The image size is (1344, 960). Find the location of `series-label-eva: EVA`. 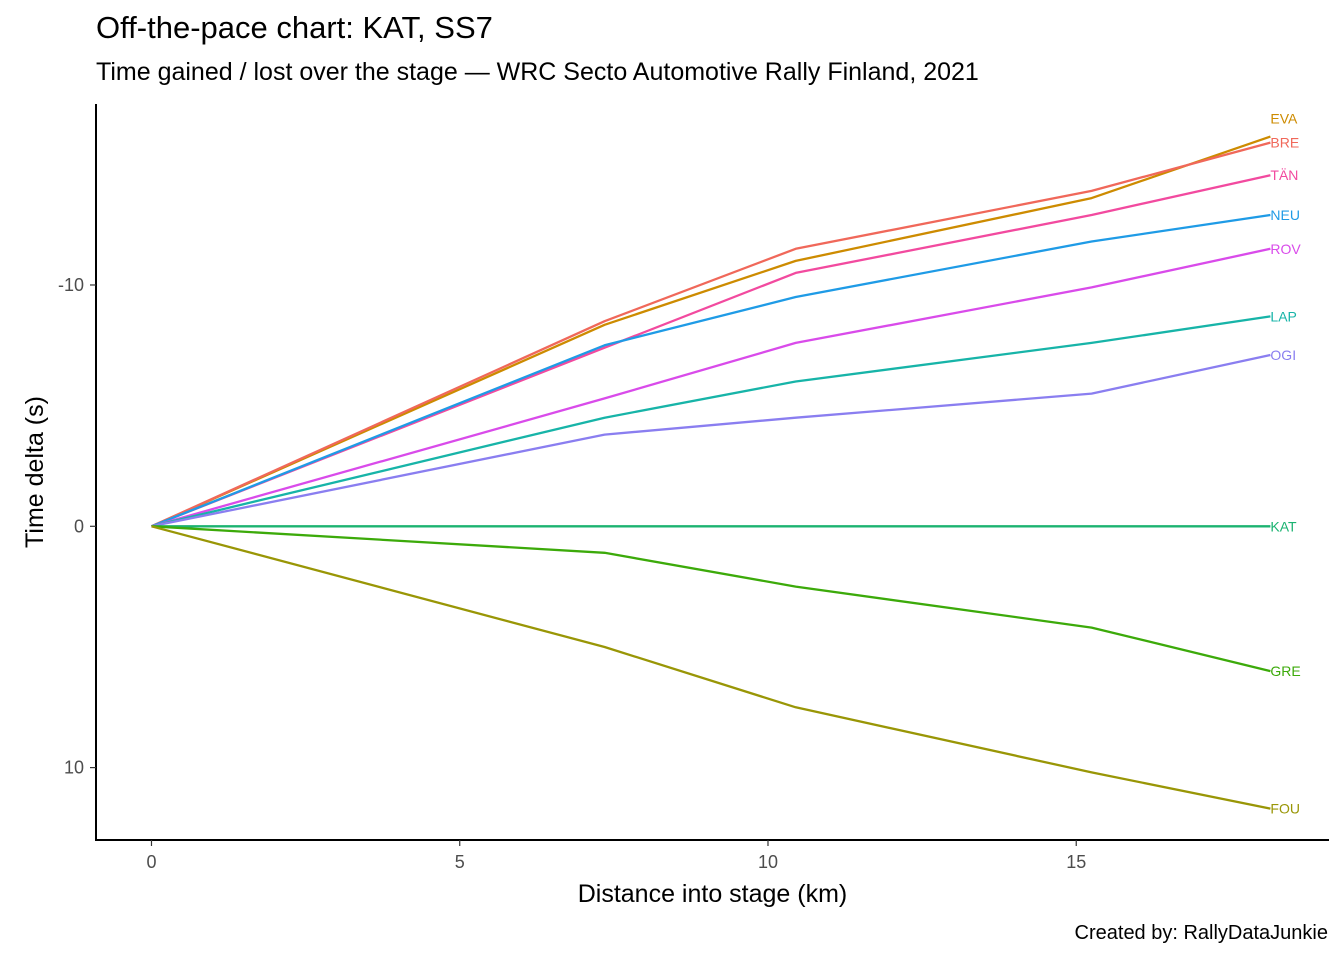

series-label-eva: EVA is located at coordinates (1284, 119).